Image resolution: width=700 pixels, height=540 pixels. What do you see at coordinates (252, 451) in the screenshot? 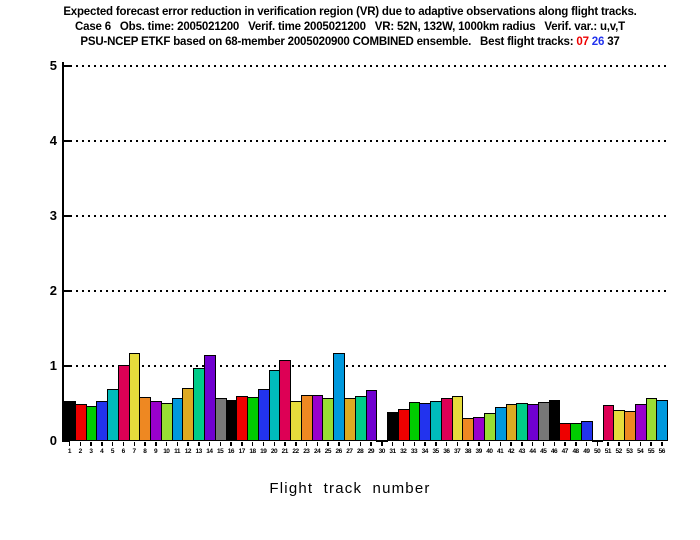
I see `x-tick-label: 18` at bounding box center [252, 451].